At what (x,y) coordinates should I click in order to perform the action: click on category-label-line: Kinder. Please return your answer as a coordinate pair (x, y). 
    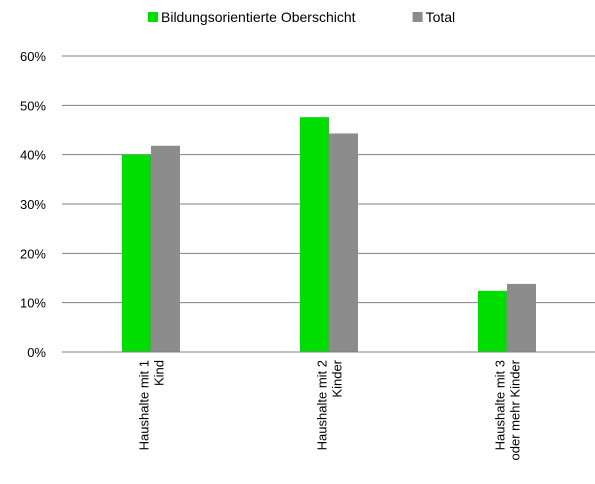
    Looking at the image, I should click on (337, 378).